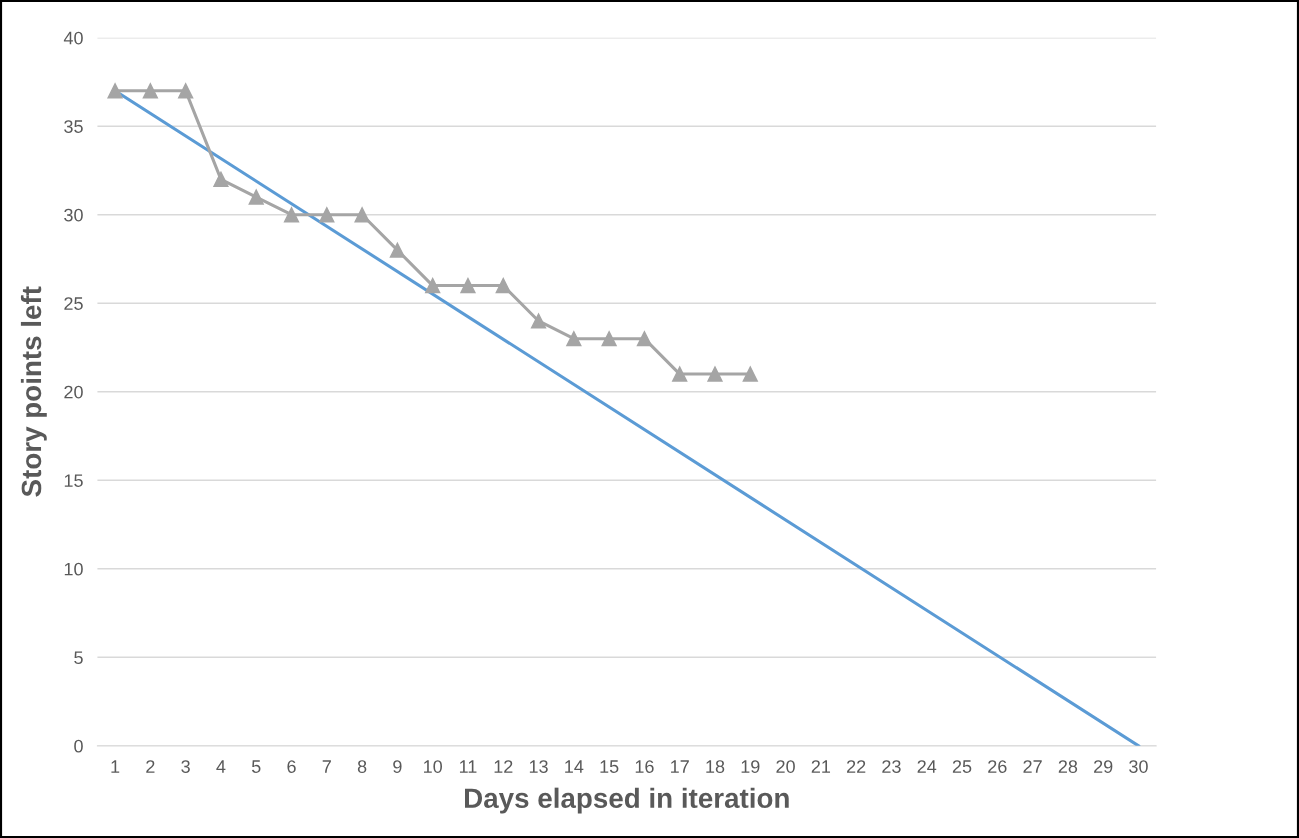 Image resolution: width=1299 pixels, height=838 pixels. What do you see at coordinates (997, 766) in the screenshot?
I see `x-tick-label: 26` at bounding box center [997, 766].